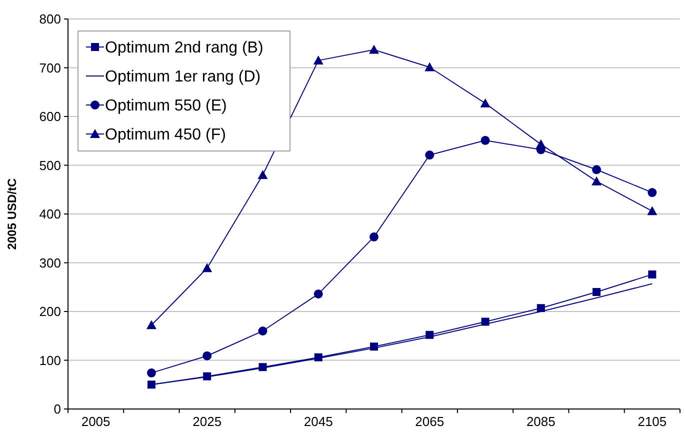 The width and height of the screenshot is (685, 433). I want to click on legend-label: Optimum 1er rang (D), so click(183, 77).